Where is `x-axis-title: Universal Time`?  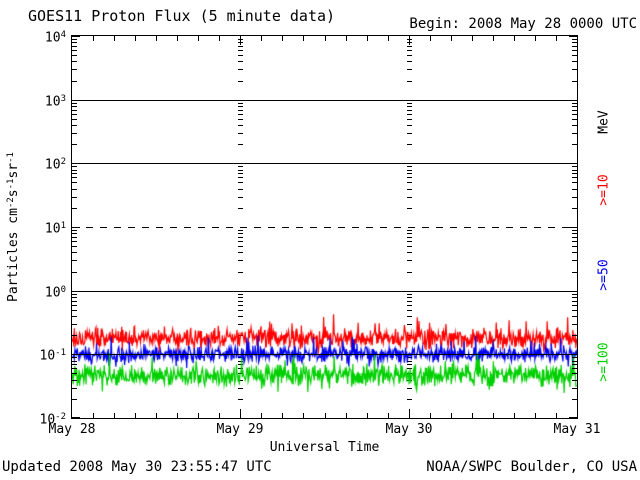 x-axis-title: Universal Time is located at coordinates (324, 447).